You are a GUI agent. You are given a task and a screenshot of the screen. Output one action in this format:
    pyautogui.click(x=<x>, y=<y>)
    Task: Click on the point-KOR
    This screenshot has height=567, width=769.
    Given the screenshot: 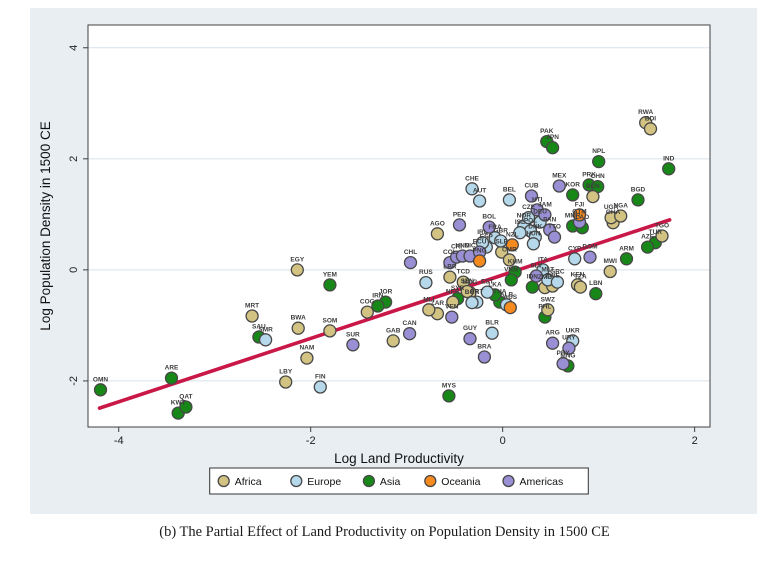 What is the action you would take?
    pyautogui.click(x=573, y=195)
    